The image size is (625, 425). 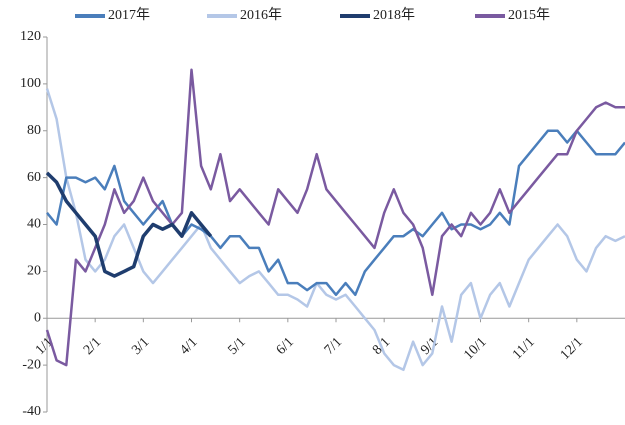 What do you see at coordinates (333, 346) in the screenshot?
I see `x-tick-label: 7/1` at bounding box center [333, 346].